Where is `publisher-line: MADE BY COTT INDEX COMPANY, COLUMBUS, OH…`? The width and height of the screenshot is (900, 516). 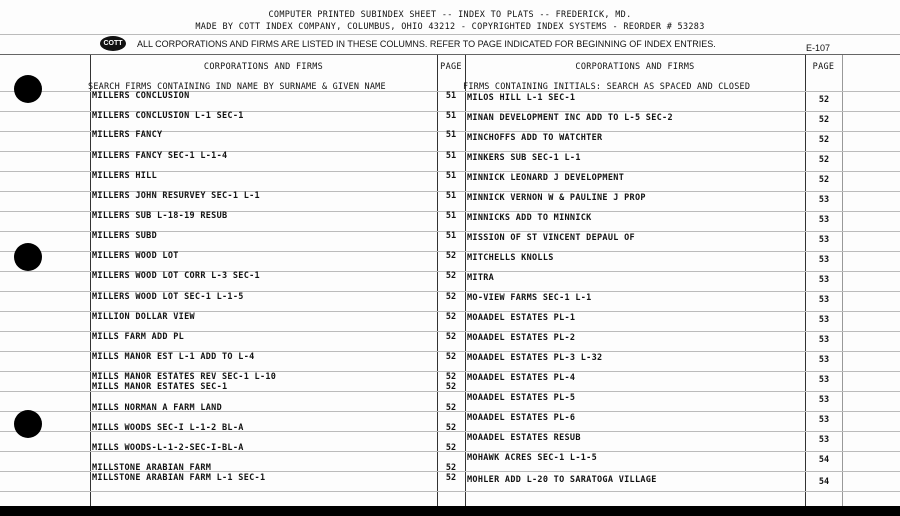 publisher-line: MADE BY COTT INDEX COMPANY, COLUMBUS, OH… is located at coordinates (450, 27).